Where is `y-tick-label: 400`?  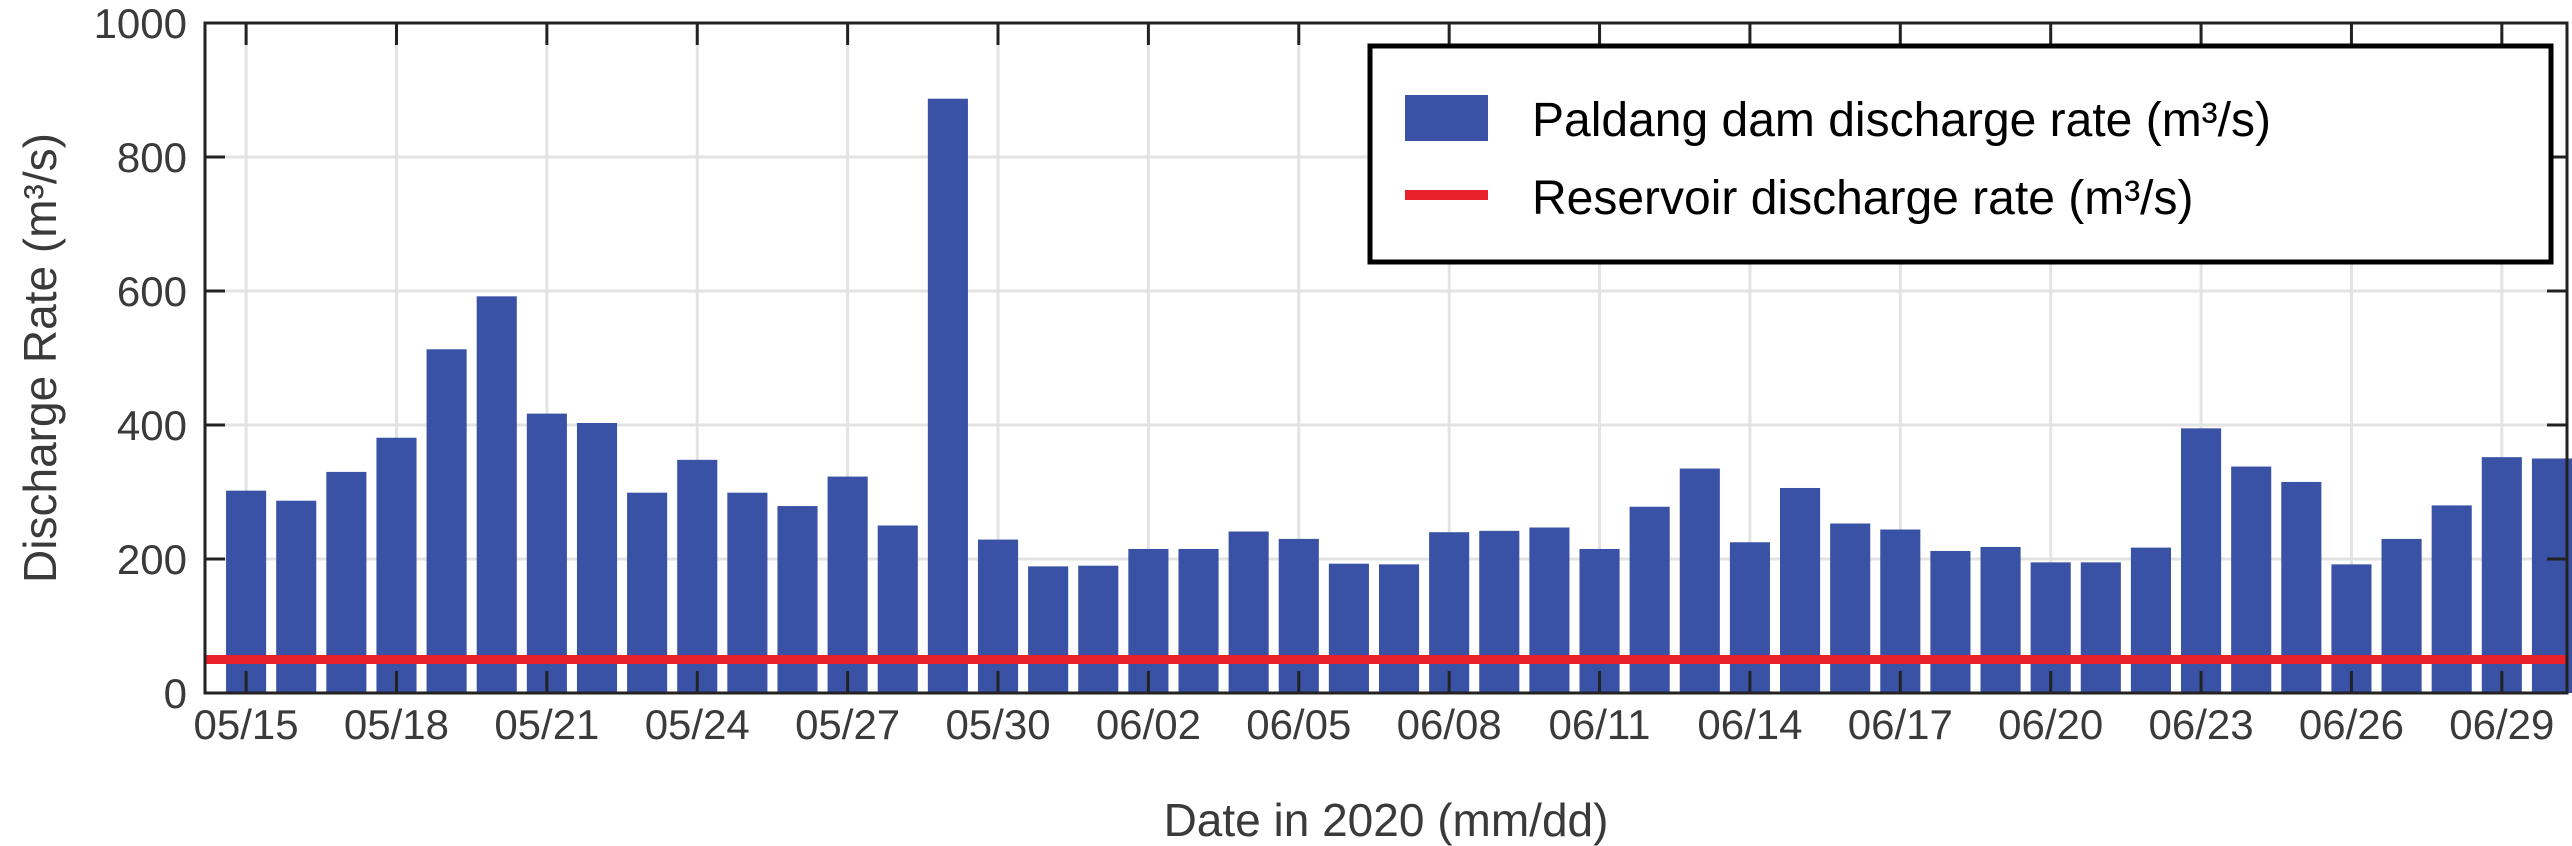 y-tick-label: 400 is located at coordinates (152, 425).